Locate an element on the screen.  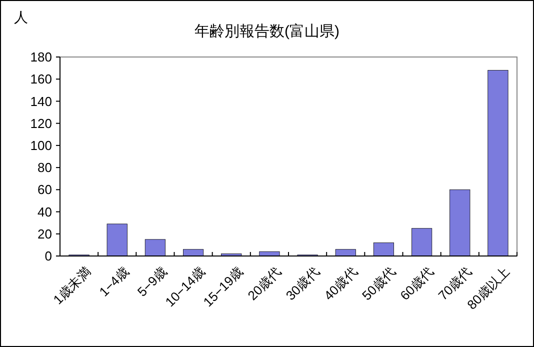
y-tick-label: 80 is located at coordinates (45, 168).